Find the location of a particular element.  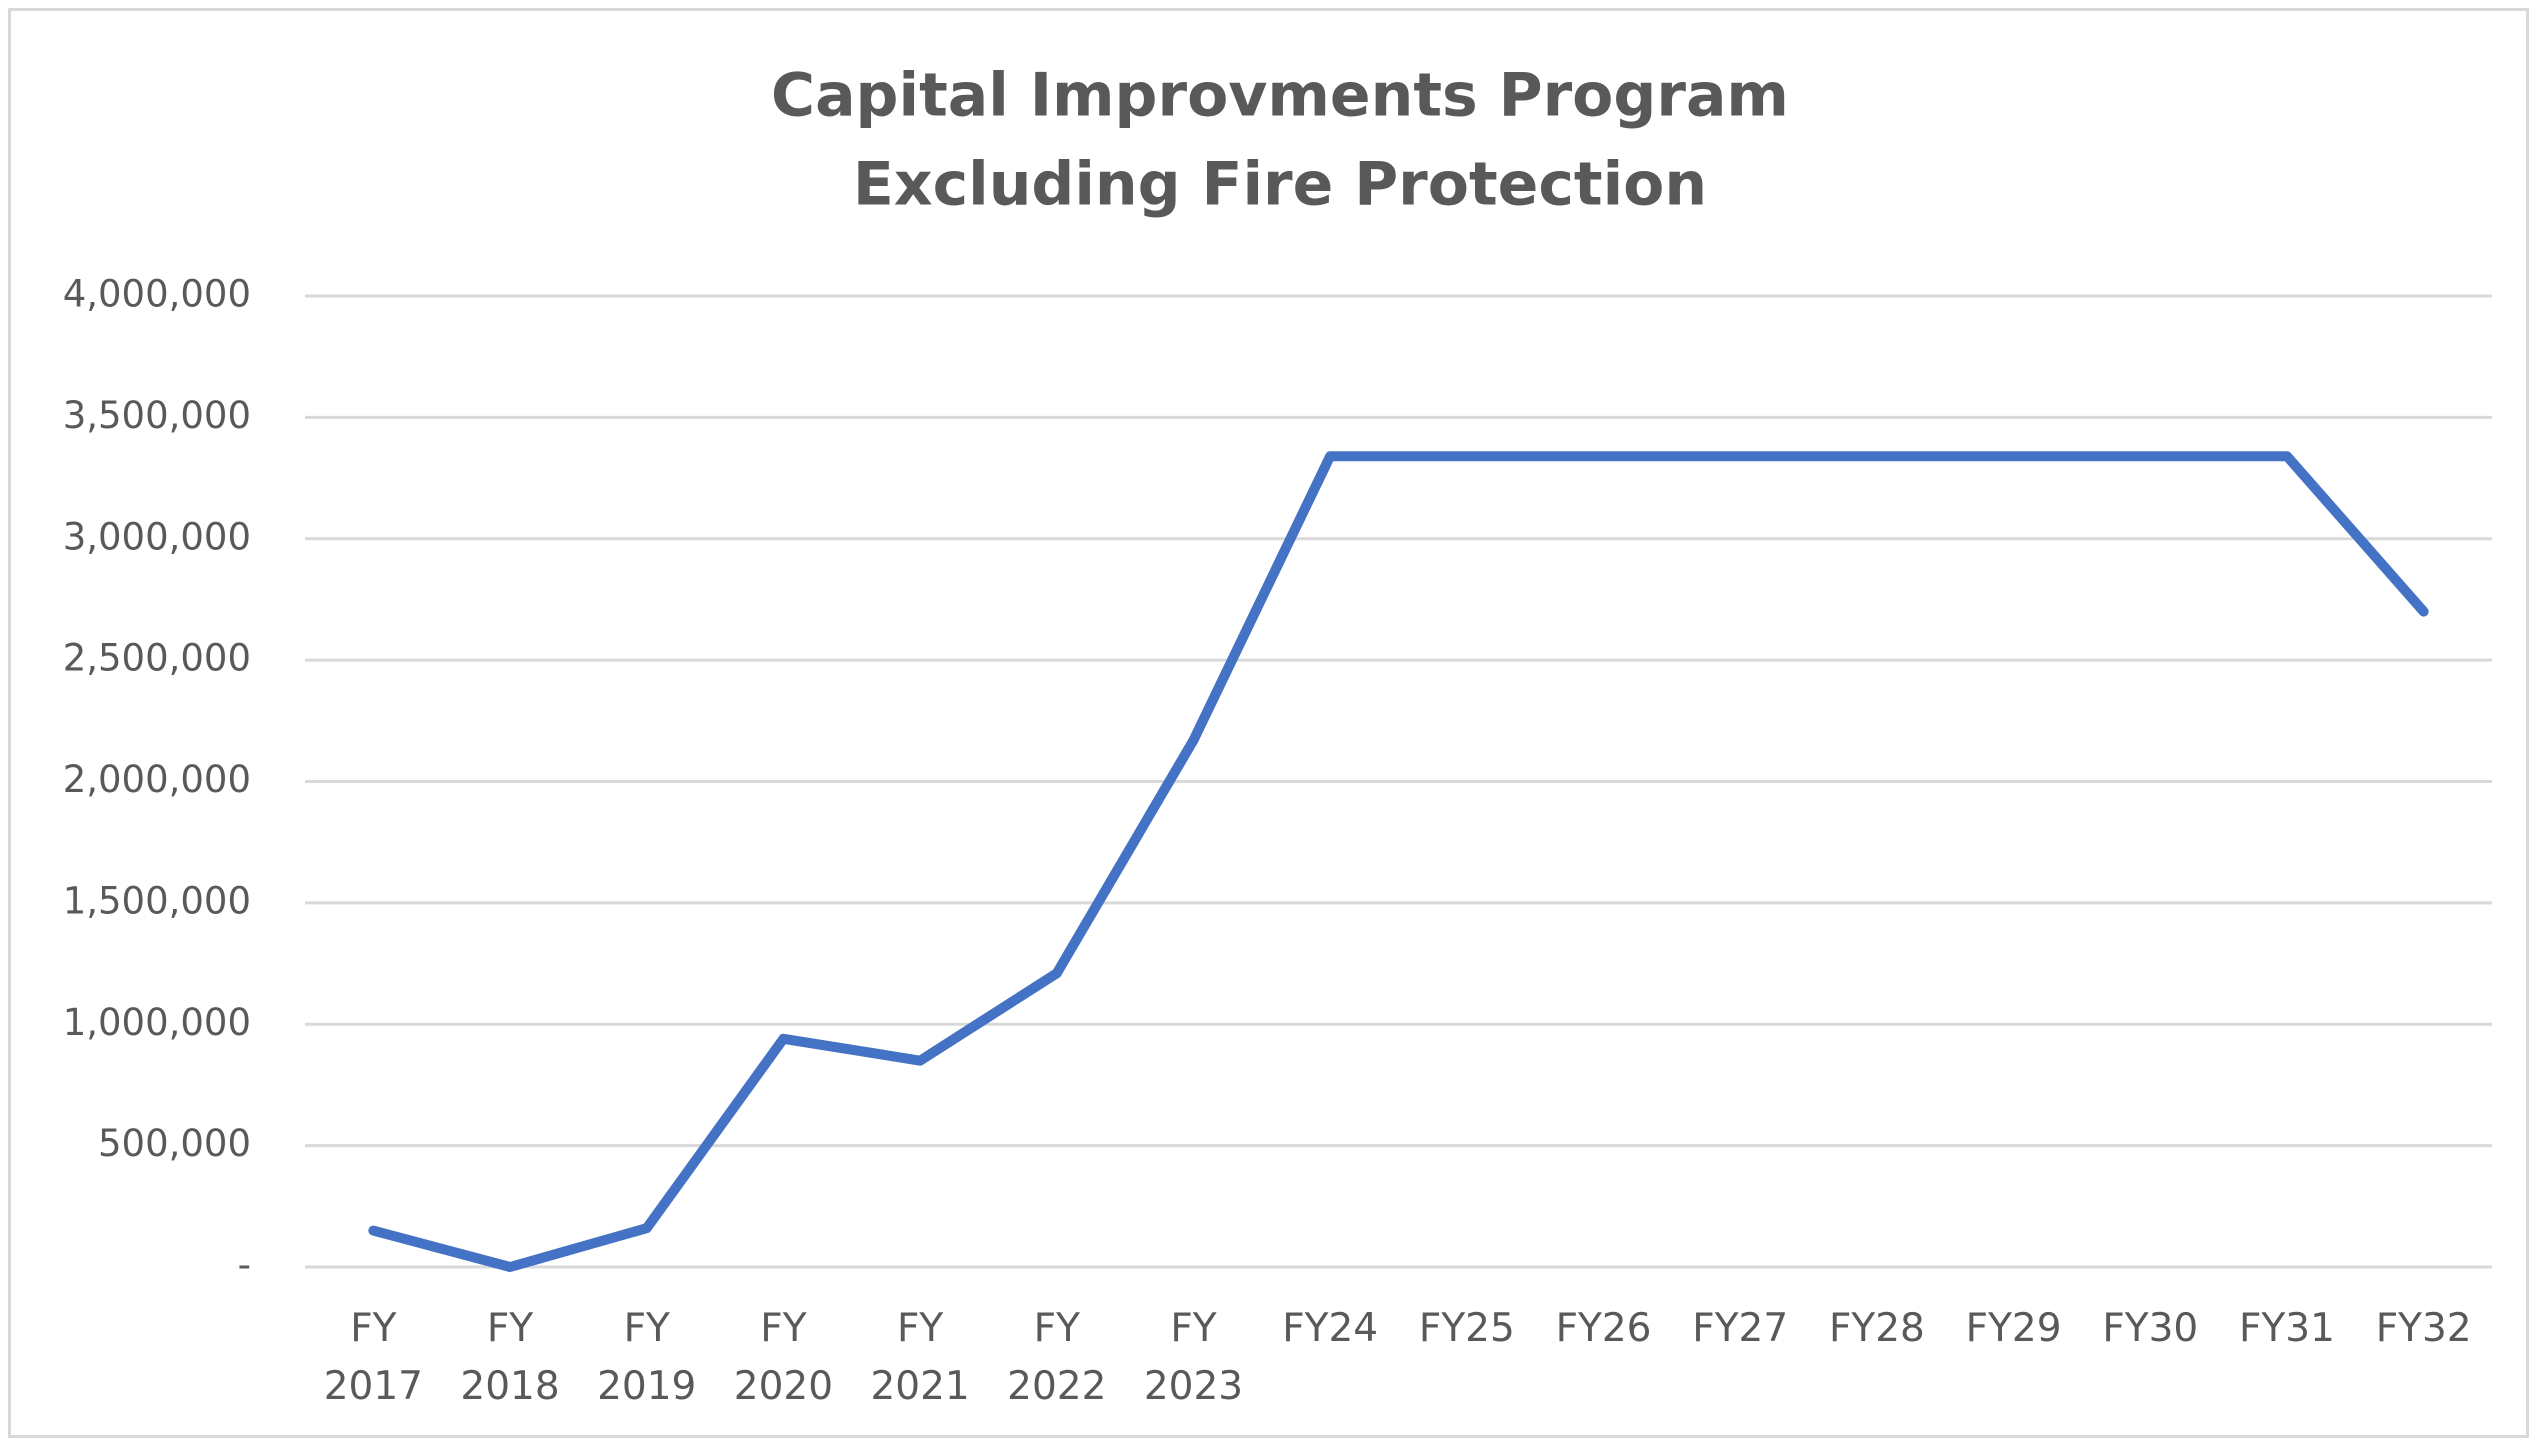

y-tick-label: 2,500,000 is located at coordinates (157, 658).